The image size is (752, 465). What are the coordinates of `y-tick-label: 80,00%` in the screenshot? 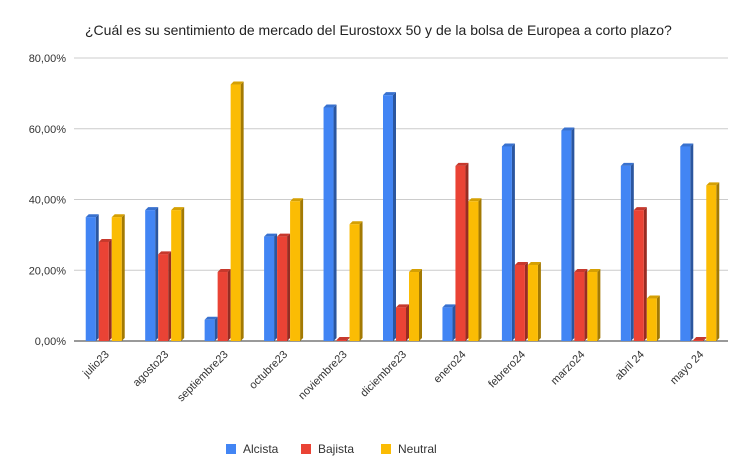 It's located at (48, 59).